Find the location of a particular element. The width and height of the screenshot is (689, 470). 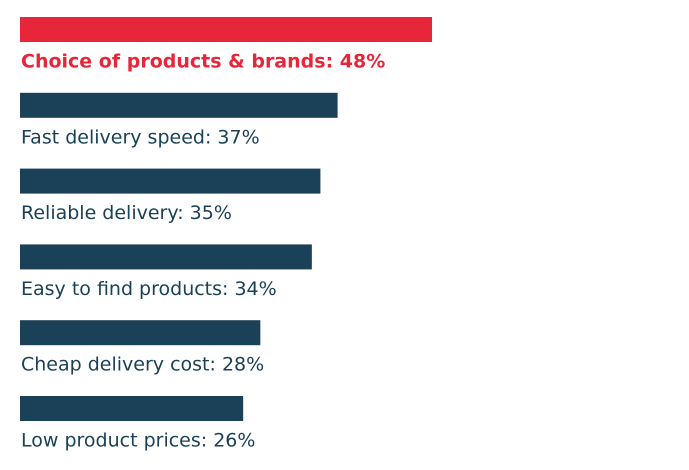

bar-label: Cheap delivery cost: 28% is located at coordinates (142, 365).